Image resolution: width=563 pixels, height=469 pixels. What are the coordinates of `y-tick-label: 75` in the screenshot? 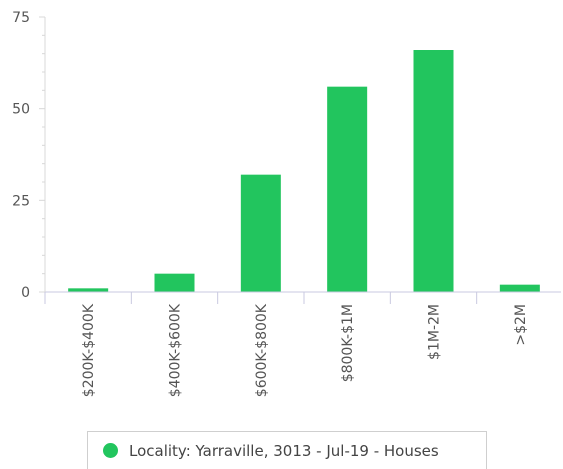 It's located at (21, 18).